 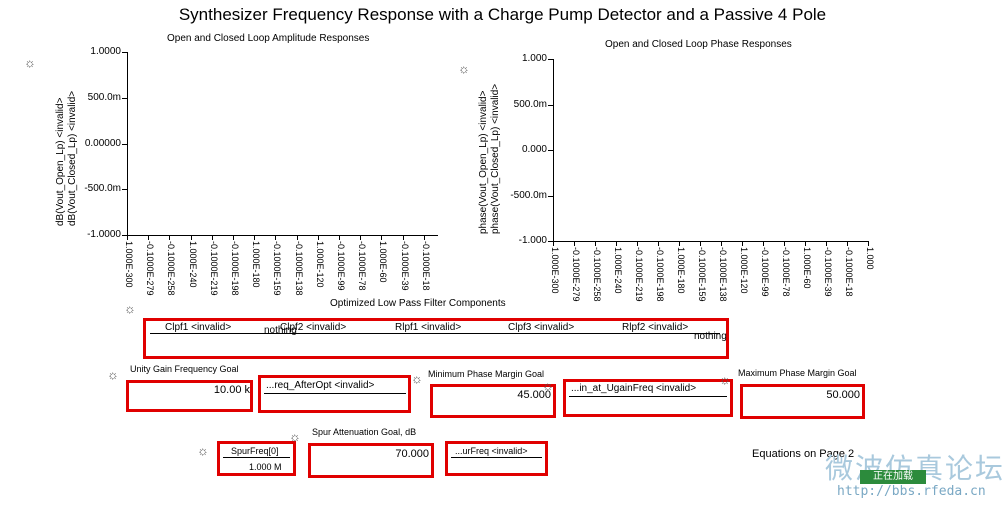 What do you see at coordinates (802, 401) in the screenshot?
I see `max-phase-margin-field` at bounding box center [802, 401].